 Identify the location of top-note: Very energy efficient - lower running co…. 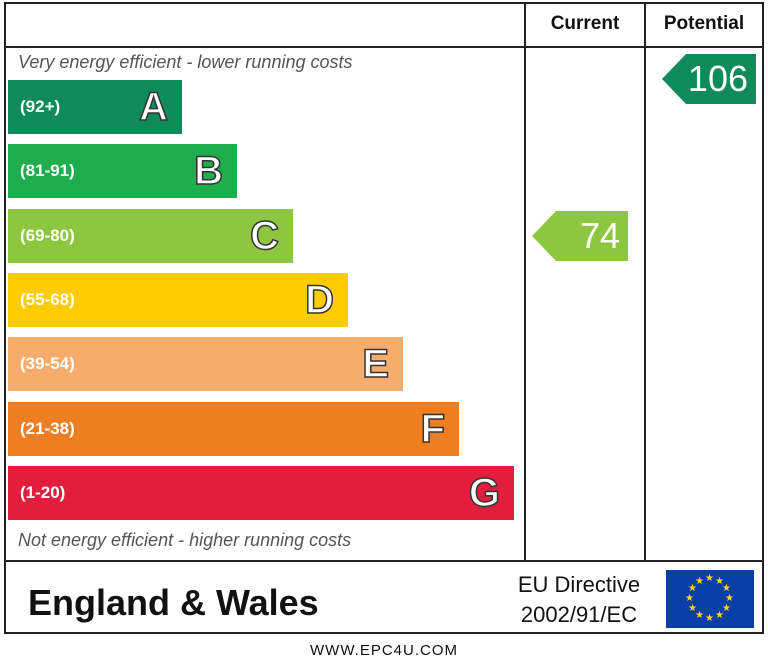
(185, 62).